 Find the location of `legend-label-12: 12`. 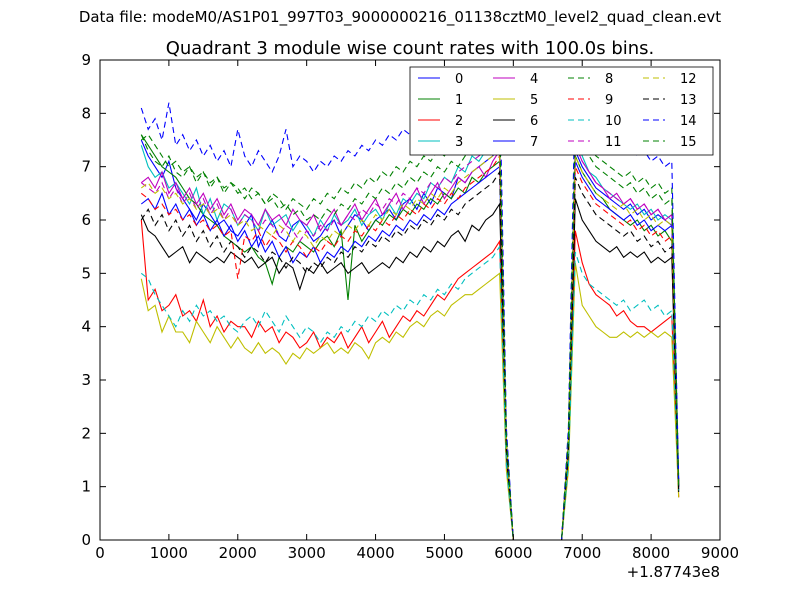

legend-label-12: 12 is located at coordinates (688, 79).